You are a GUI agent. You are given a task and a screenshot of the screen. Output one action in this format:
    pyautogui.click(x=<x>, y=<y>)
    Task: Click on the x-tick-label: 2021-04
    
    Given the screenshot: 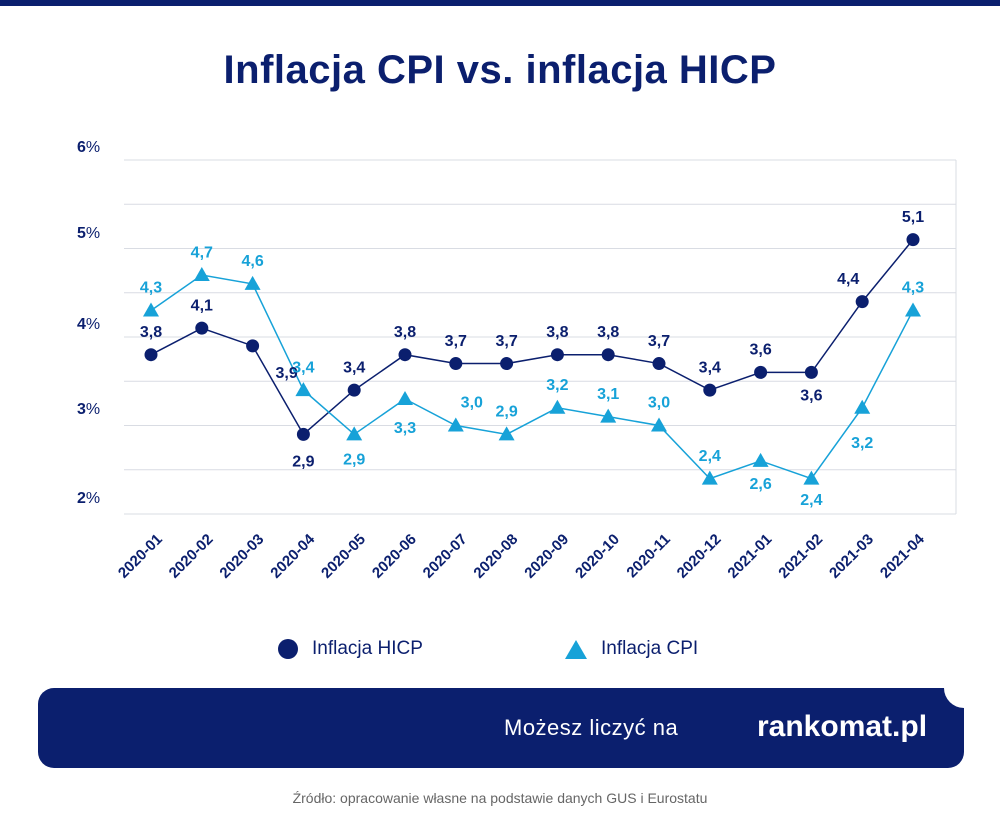 What is the action you would take?
    pyautogui.click(x=902, y=555)
    